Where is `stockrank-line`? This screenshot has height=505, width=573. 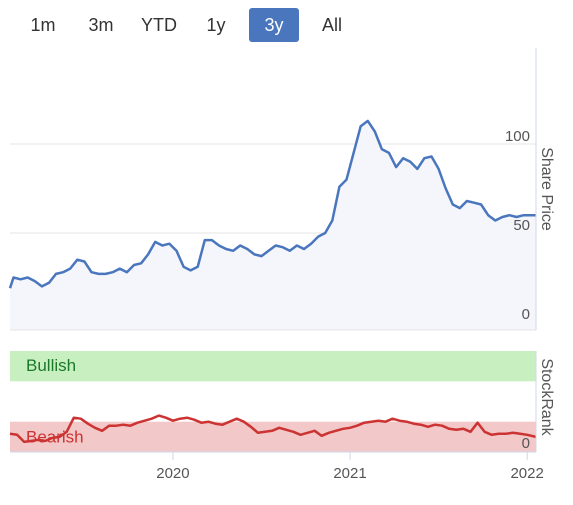 stockrank-line is located at coordinates (273, 429).